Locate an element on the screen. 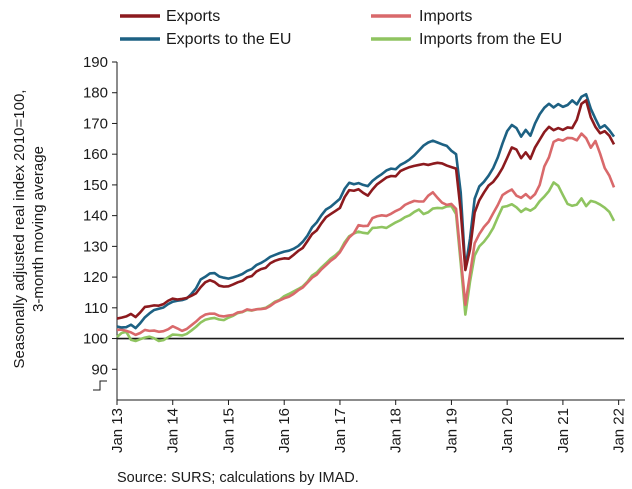  legend-label-imports: Imports is located at coordinates (445, 16).